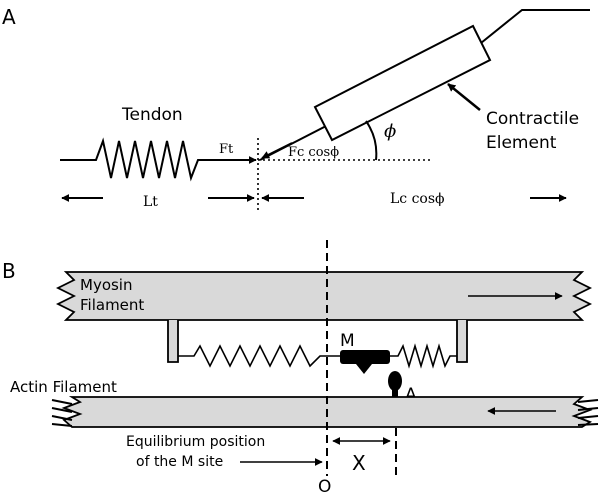 This screenshot has height=496, width=600. Describe the element at coordinates (390, 131) in the screenshot. I see `phi-label: ϕ` at that location.